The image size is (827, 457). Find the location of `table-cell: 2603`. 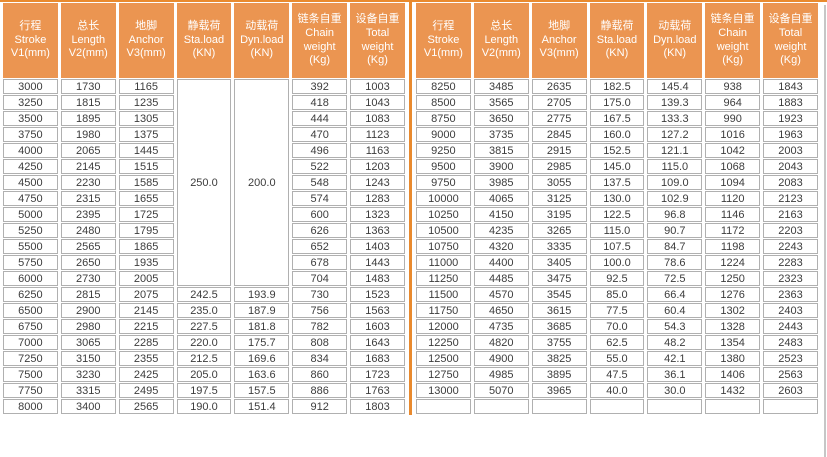

table-cell: 2603 is located at coordinates (790, 390).